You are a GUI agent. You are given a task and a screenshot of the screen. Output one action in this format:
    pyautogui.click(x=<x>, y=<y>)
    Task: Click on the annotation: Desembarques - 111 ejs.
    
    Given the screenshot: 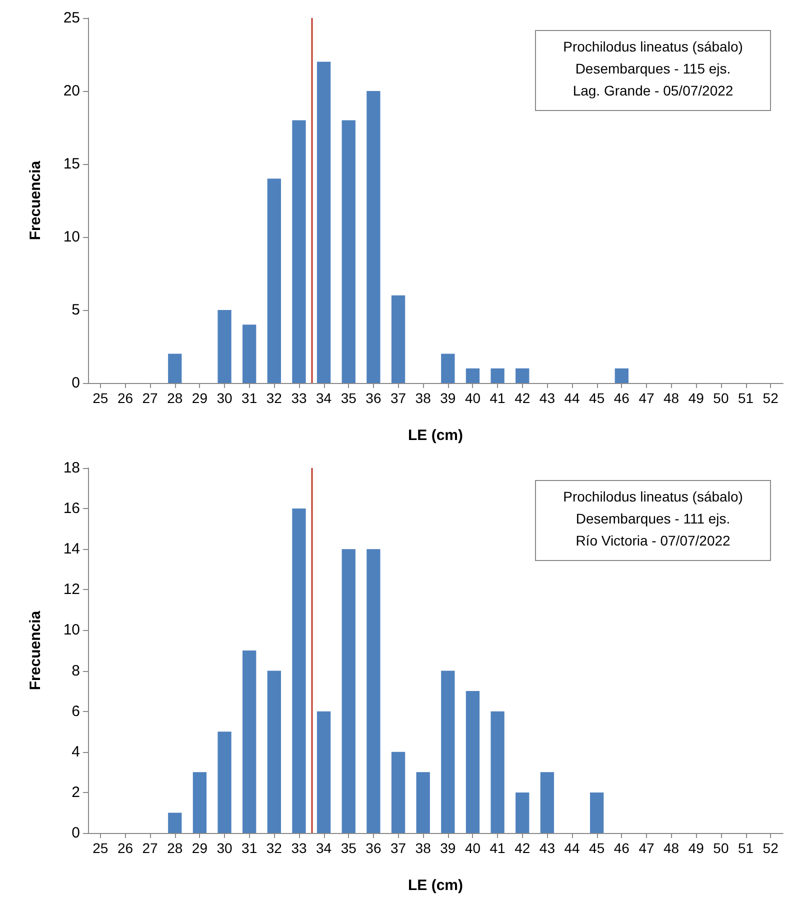 What is the action you would take?
    pyautogui.click(x=653, y=518)
    